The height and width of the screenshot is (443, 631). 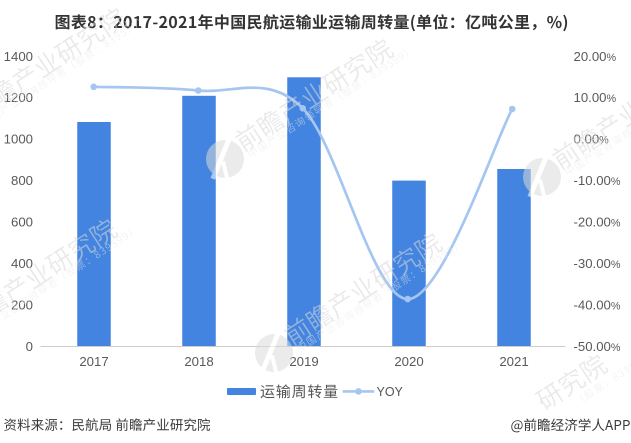 I want to click on svg-text: -30.00%, so click(x=597, y=263).